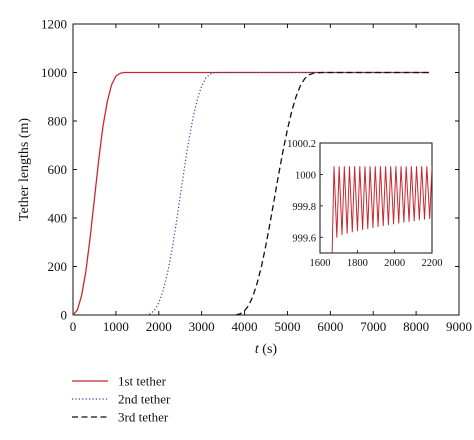 This screenshot has width=474, height=440. Describe the element at coordinates (64, 315) in the screenshot. I see `y-tick-label: 0` at that location.